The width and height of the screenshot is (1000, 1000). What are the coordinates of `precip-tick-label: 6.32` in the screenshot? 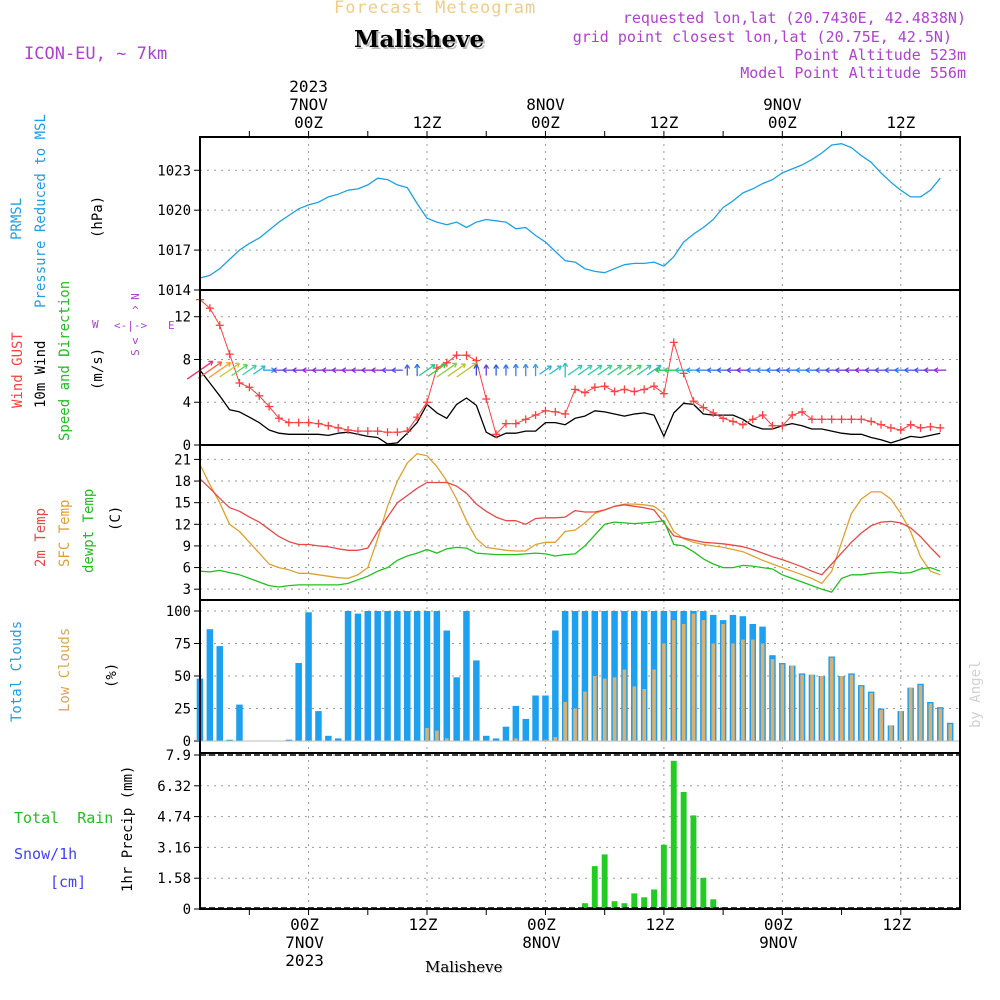 It's located at (174, 787).